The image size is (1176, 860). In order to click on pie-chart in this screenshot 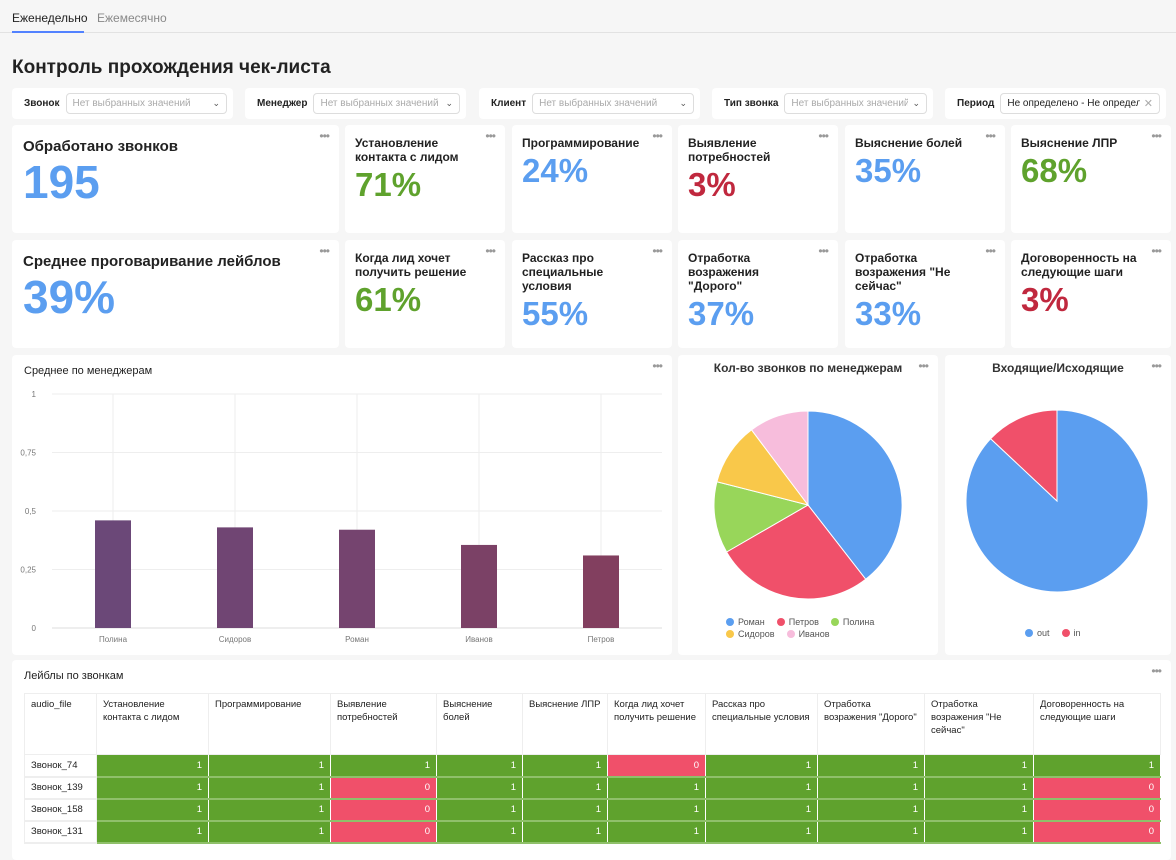, I will do `click(1057, 501)`.